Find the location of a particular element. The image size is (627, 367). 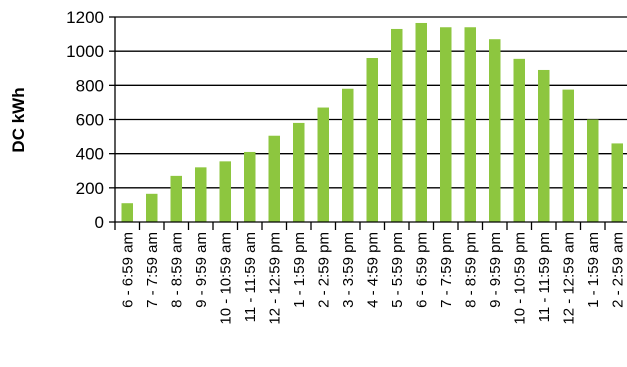

x-tick-label: 9 - 9:59 pm is located at coordinates (495, 270).